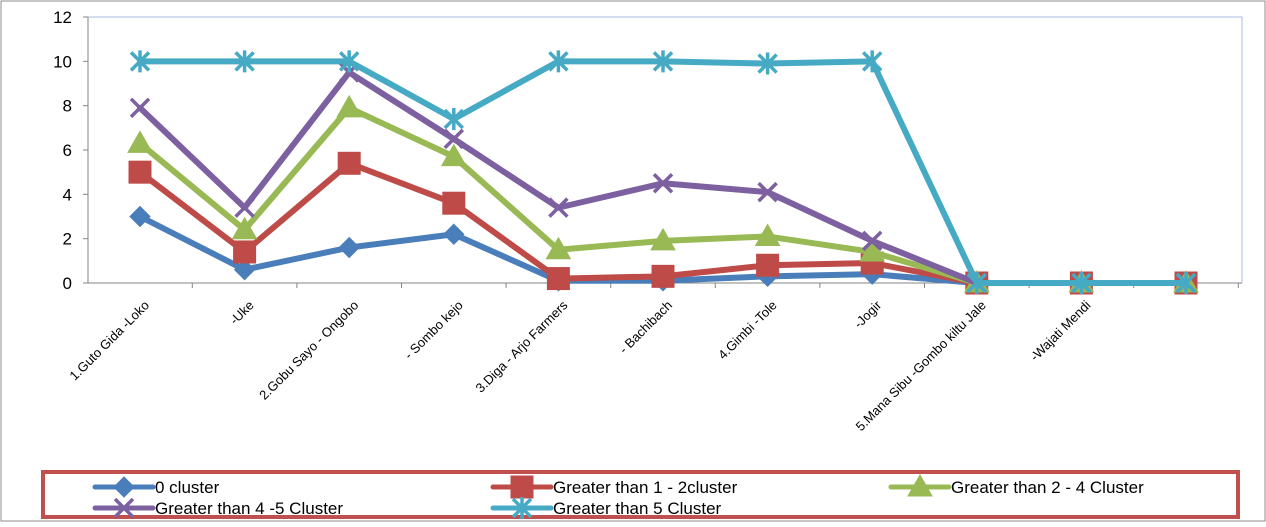 Image resolution: width=1266 pixels, height=527 pixels. What do you see at coordinates (62, 17) in the screenshot?
I see `y-tick-label: 12` at bounding box center [62, 17].